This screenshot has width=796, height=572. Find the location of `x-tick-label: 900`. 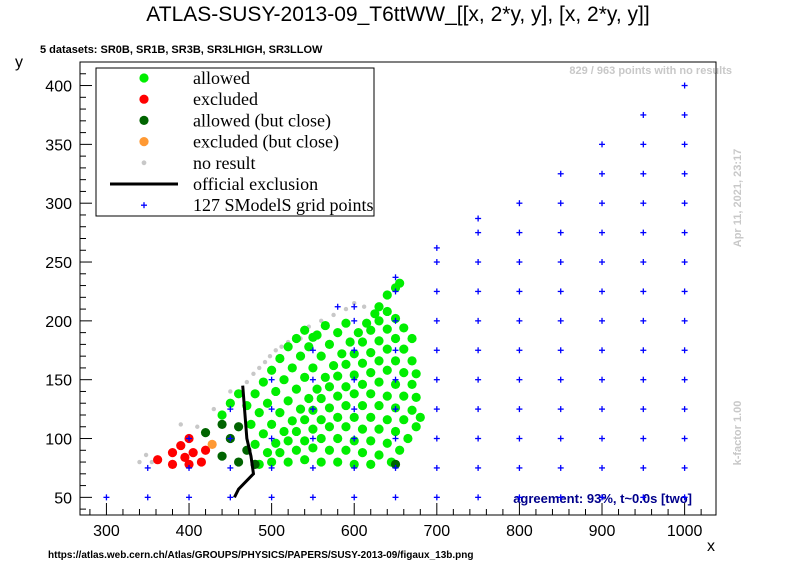

x-tick-label: 900 is located at coordinates (602, 531).